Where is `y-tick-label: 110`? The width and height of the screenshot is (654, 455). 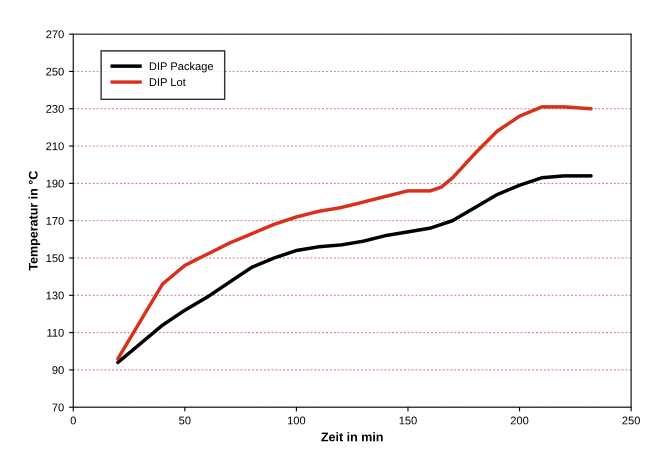
y-tick-label: 110 is located at coordinates (55, 332).